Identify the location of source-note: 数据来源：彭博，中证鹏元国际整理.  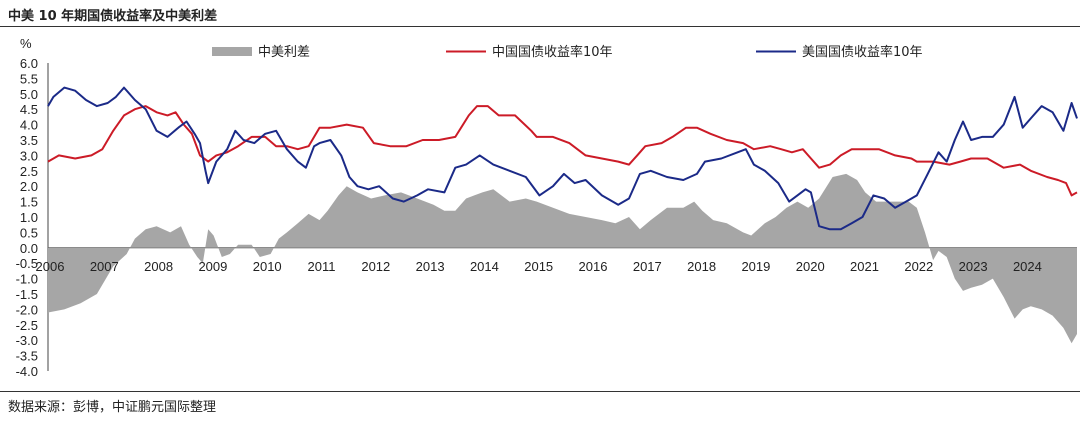
(112, 407).